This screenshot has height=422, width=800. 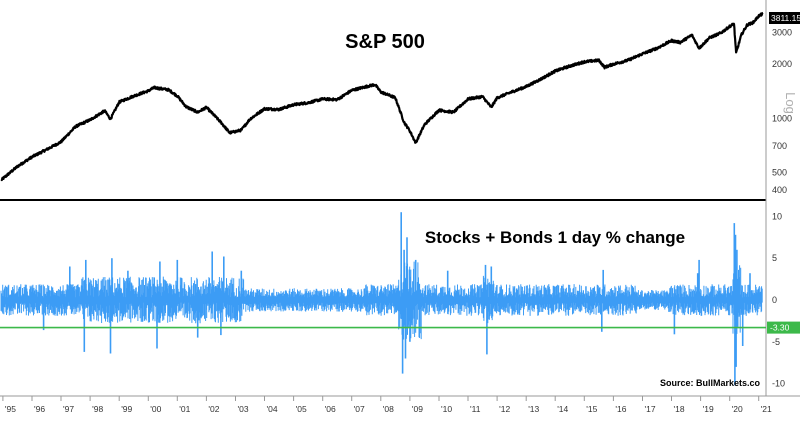 What do you see at coordinates (778, 384) in the screenshot?
I see `change-y-tick-label: -10` at bounding box center [778, 384].